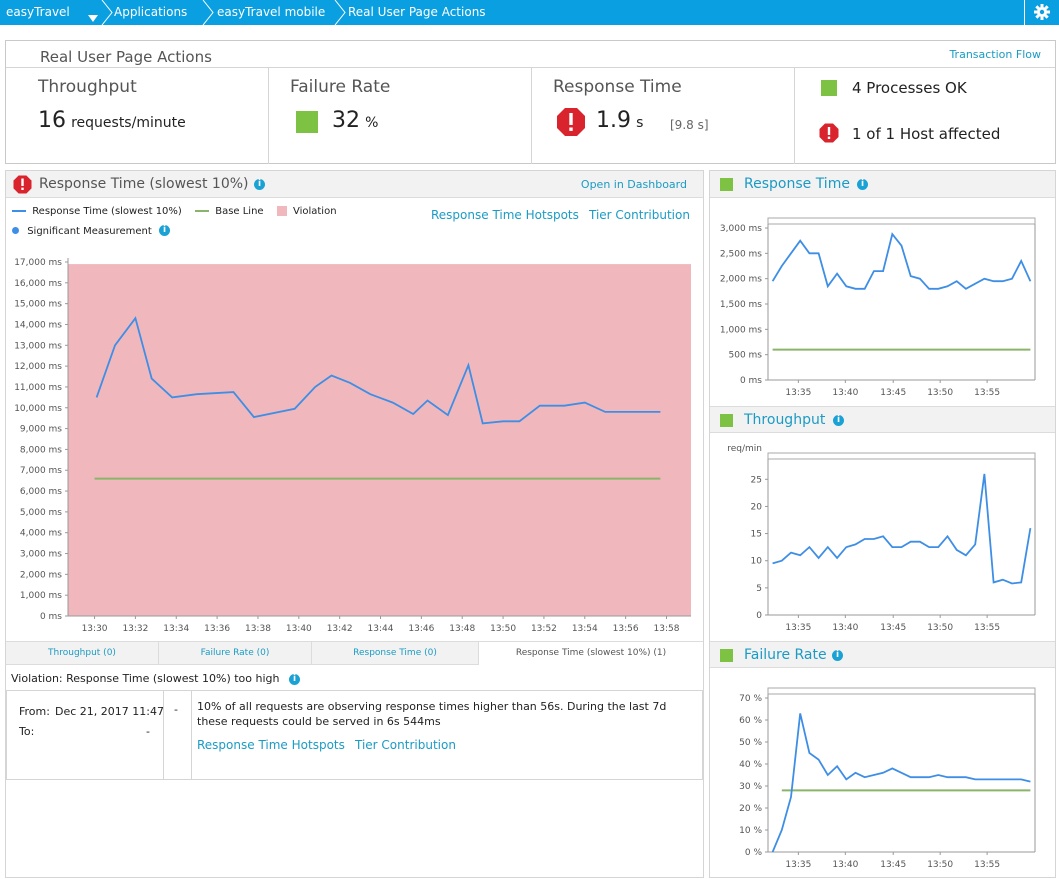 The image size is (1059, 879). I want to click on y-tick-label: 6,000 ms, so click(41, 492).